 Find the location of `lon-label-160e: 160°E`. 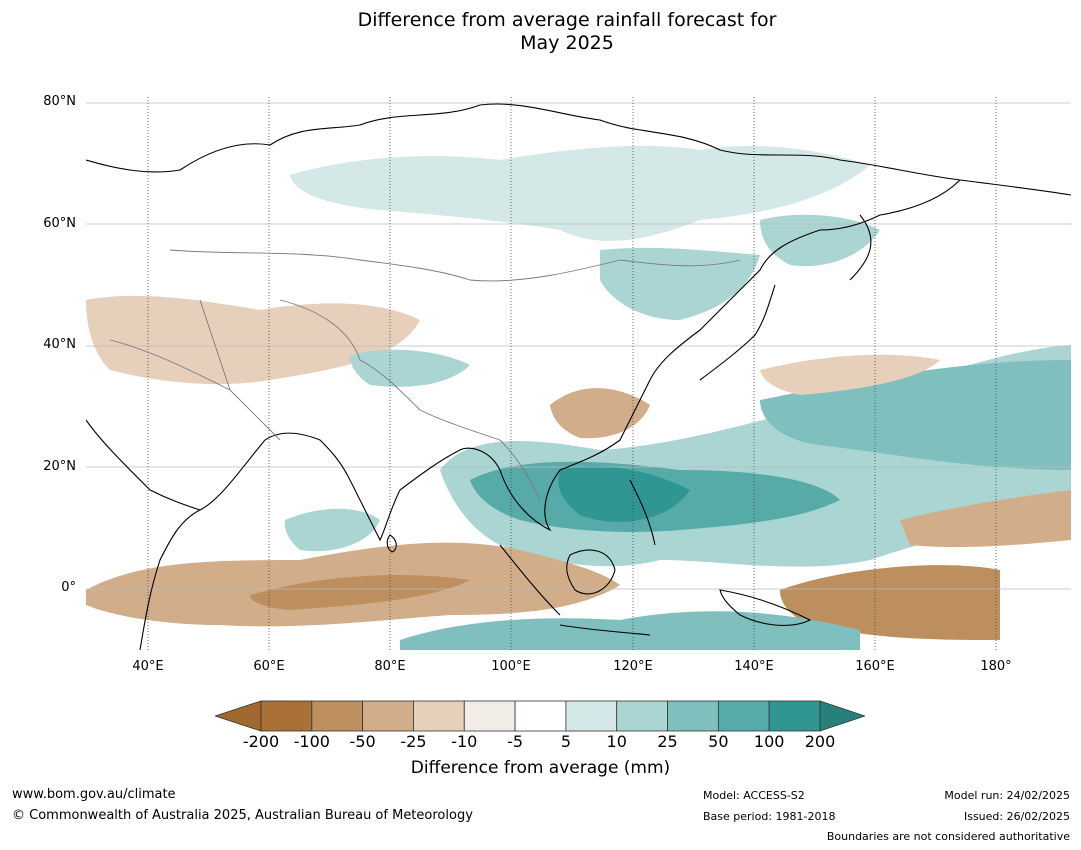

lon-label-160e: 160°E is located at coordinates (875, 666).